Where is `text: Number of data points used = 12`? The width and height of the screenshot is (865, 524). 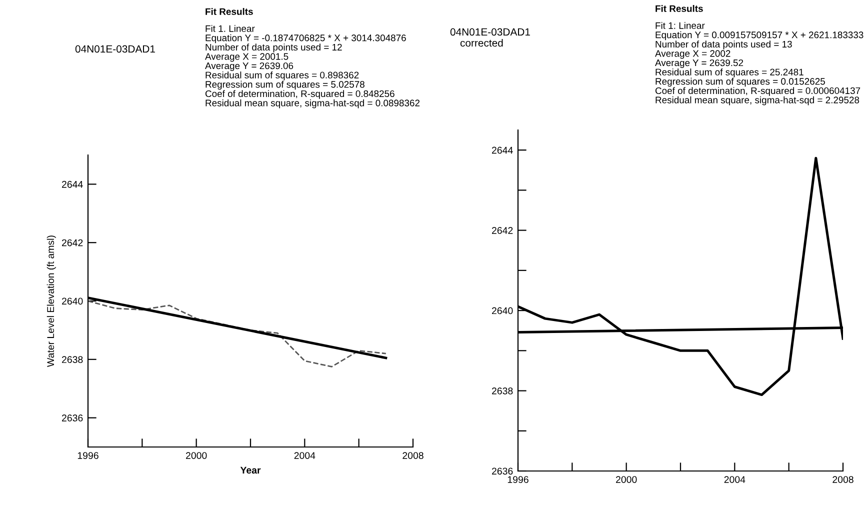 text: Number of data points used = 12 is located at coordinates (274, 48).